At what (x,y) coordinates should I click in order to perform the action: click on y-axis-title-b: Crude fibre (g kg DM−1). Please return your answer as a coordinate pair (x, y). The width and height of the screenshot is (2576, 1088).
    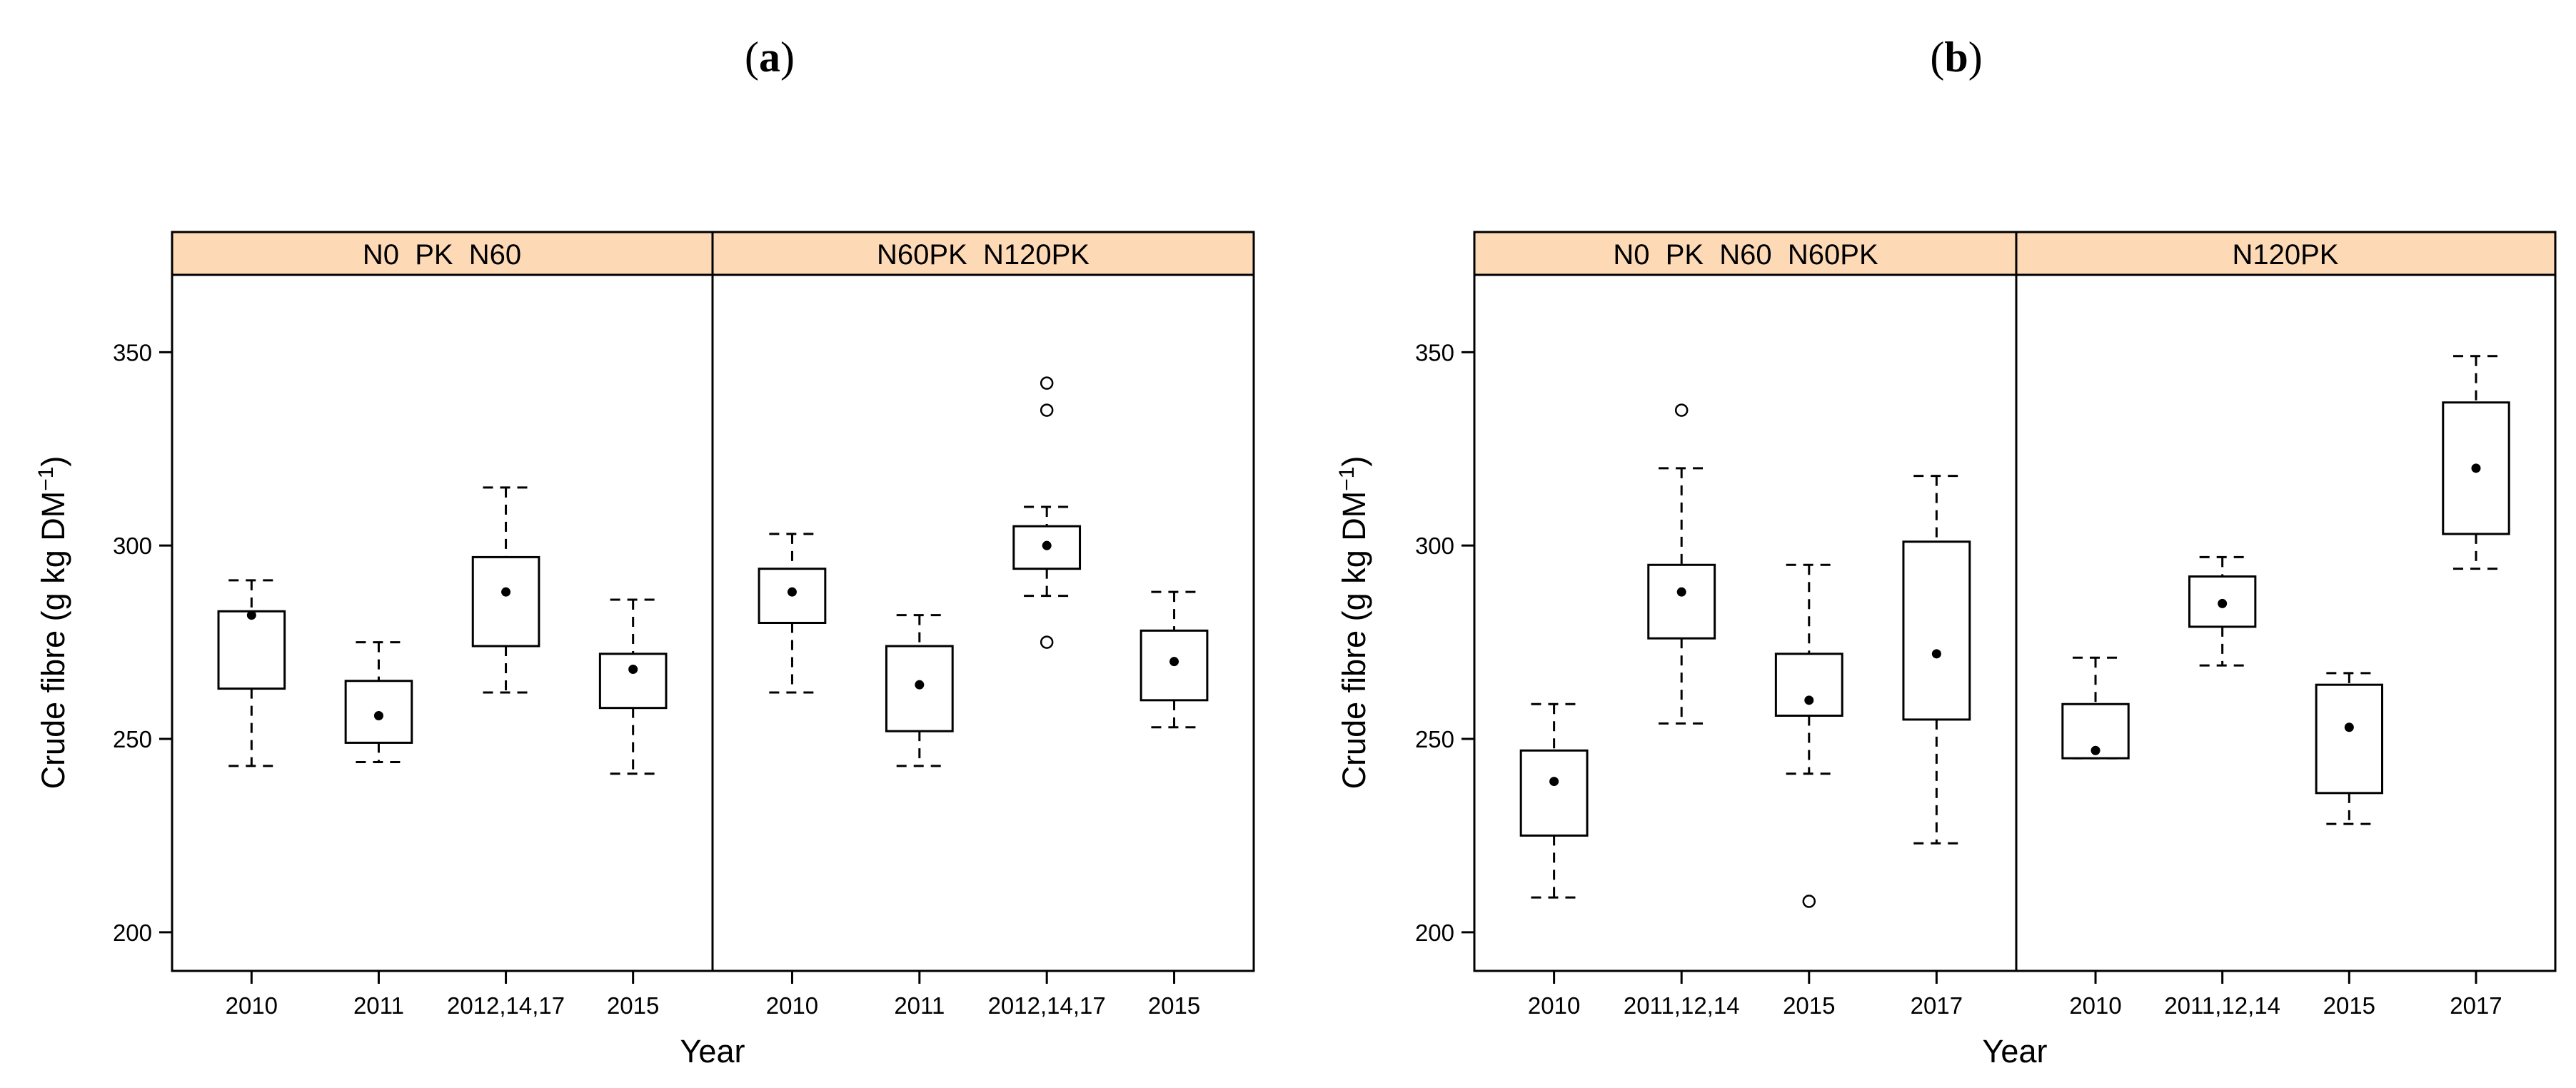
    Looking at the image, I should click on (1354, 623).